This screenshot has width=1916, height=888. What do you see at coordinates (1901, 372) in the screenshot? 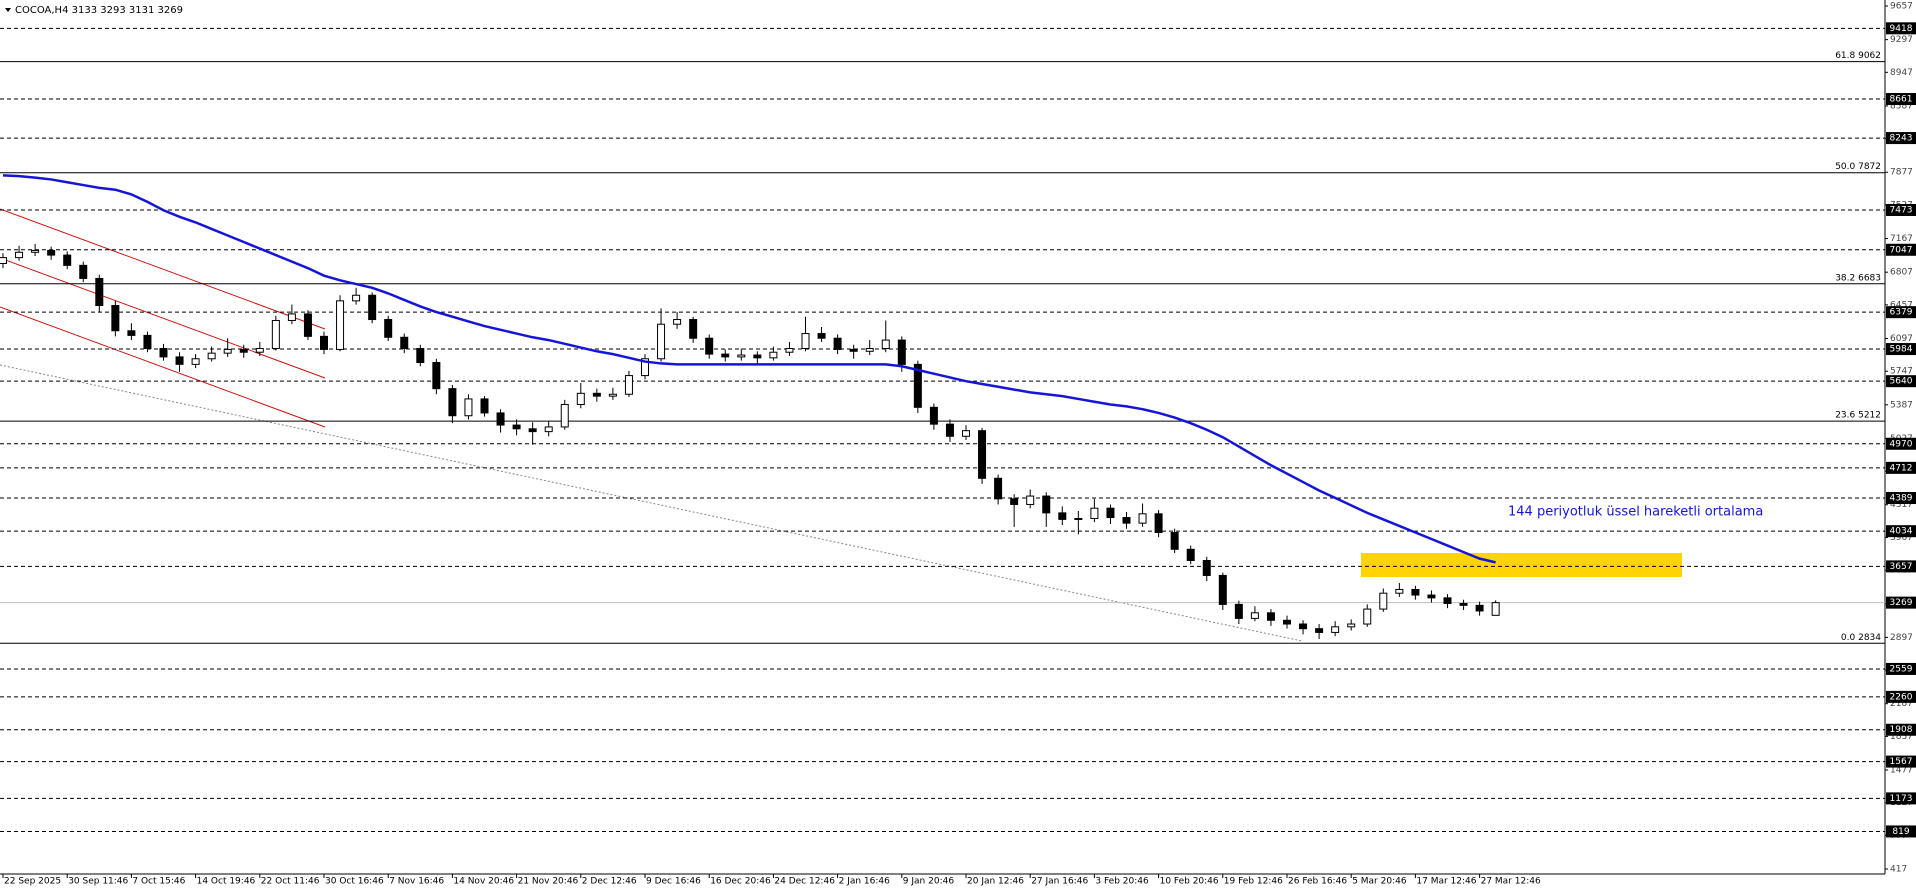
I see `y-tick-label: 5747` at bounding box center [1901, 372].